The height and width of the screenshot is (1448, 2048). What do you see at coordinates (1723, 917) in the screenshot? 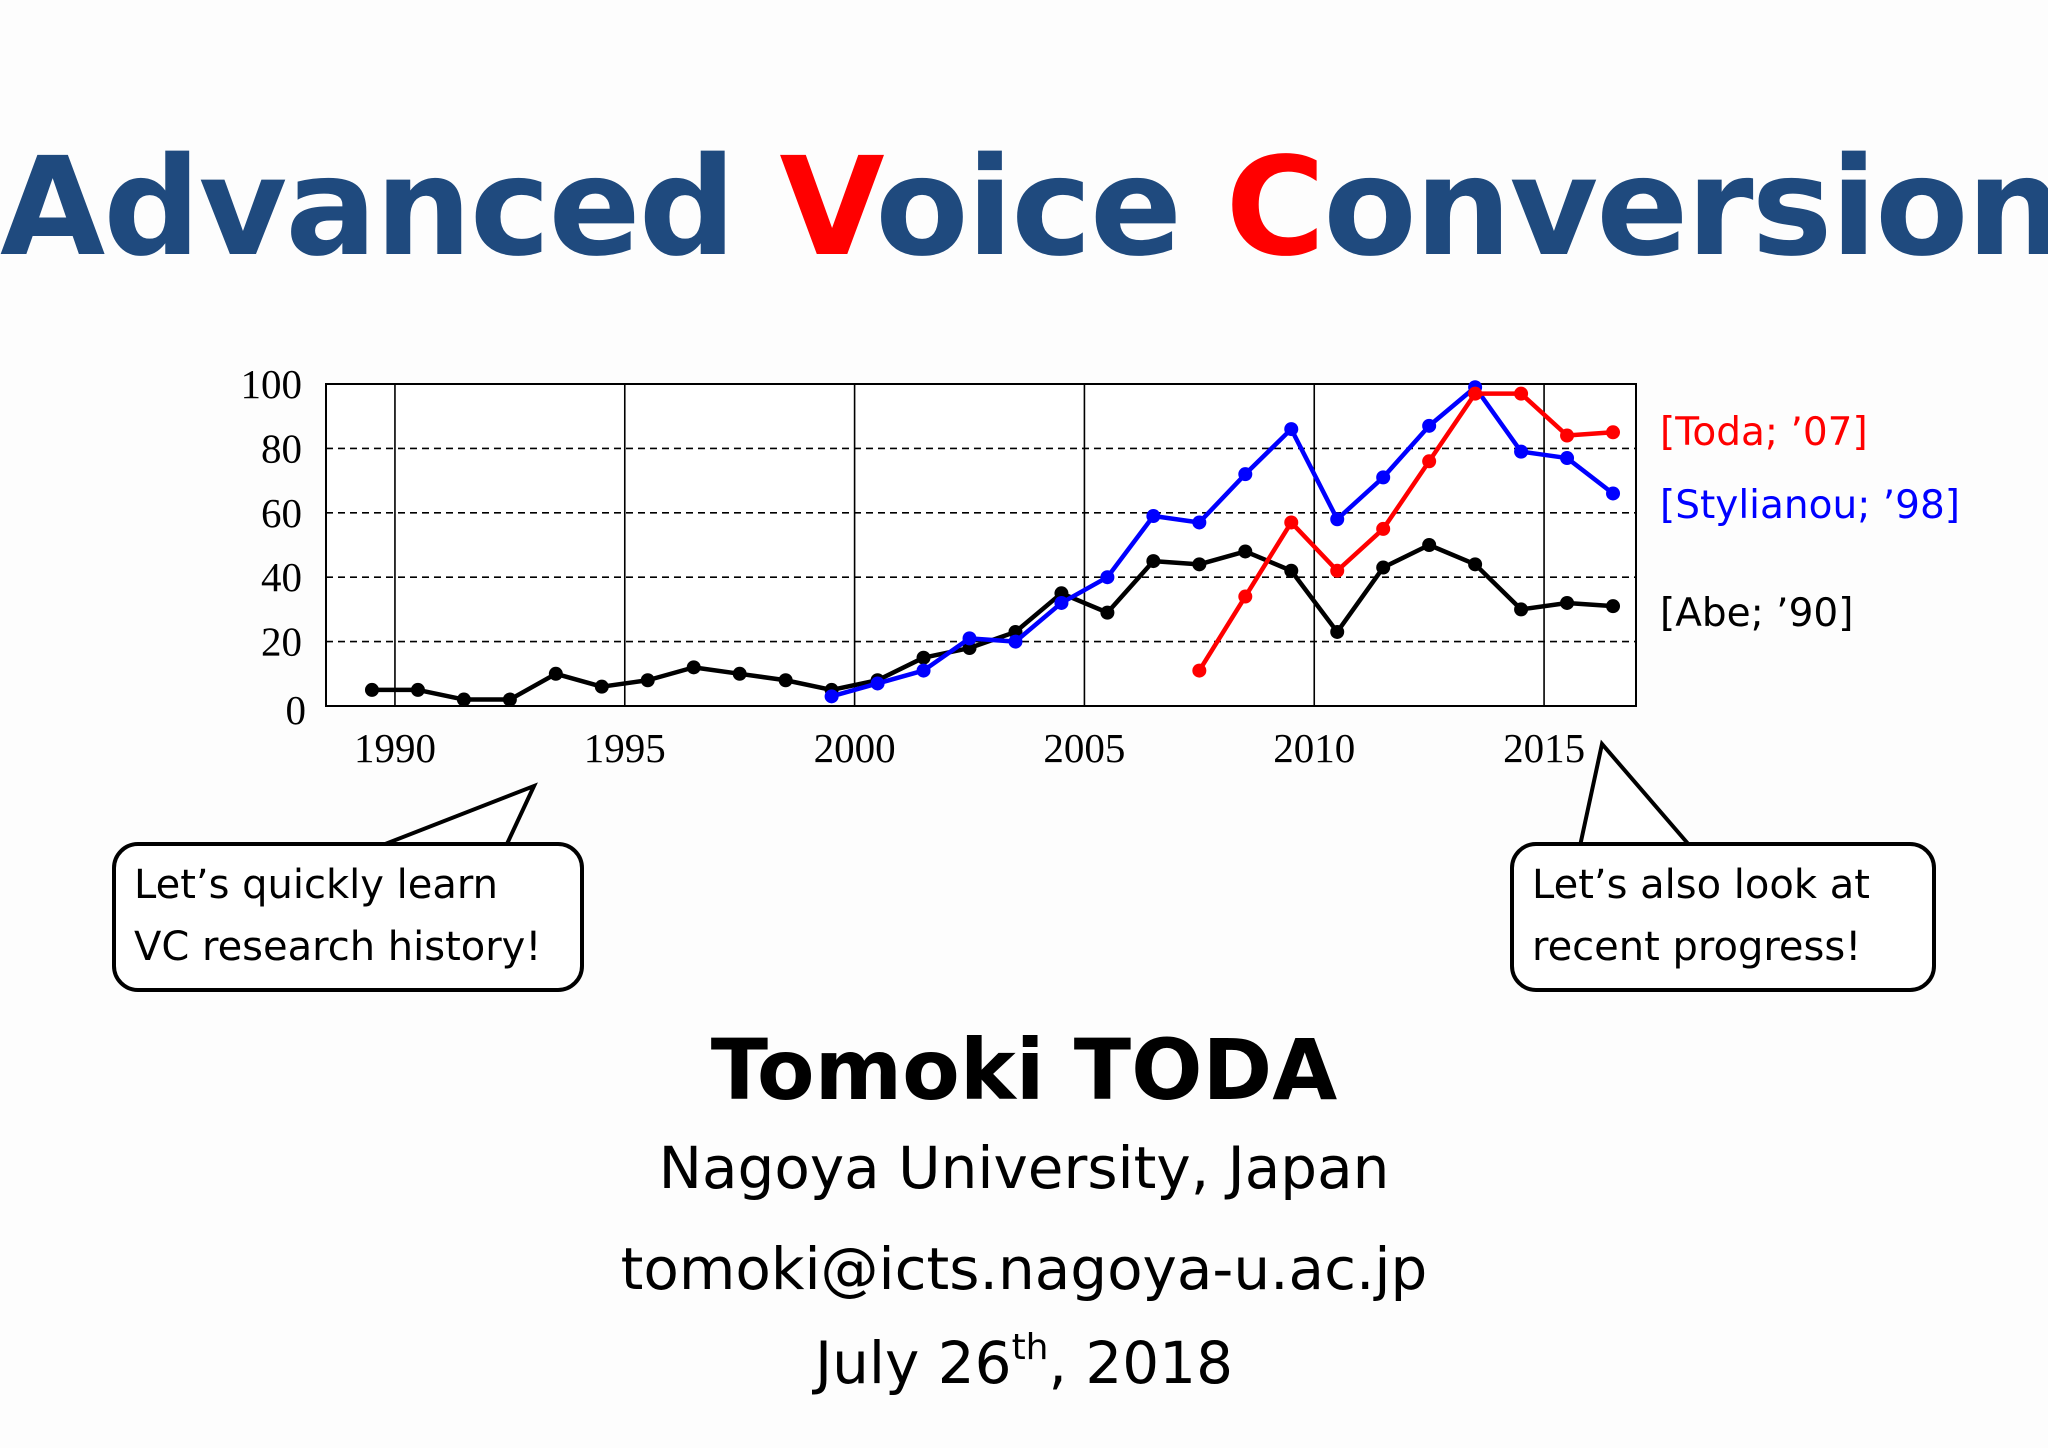
I see `right-callout-bubble: Let’s also look at recent progress!` at bounding box center [1723, 917].